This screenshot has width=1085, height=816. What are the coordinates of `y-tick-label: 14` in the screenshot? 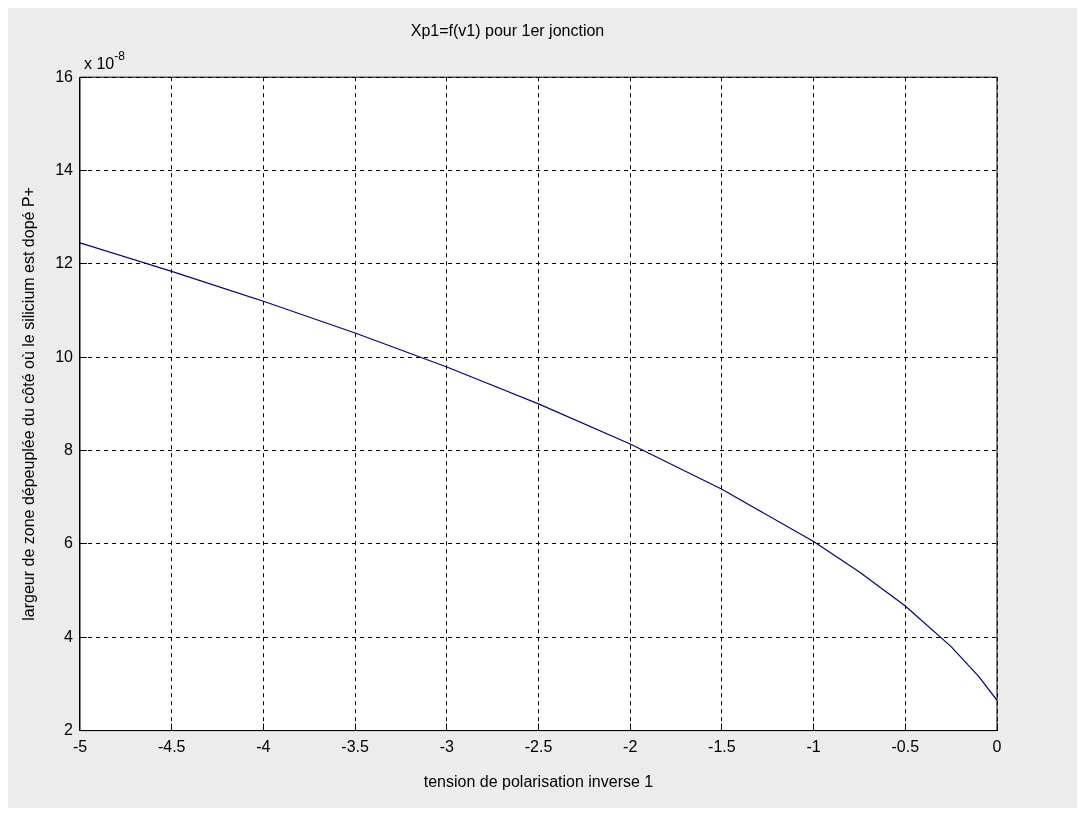 It's located at (64, 169).